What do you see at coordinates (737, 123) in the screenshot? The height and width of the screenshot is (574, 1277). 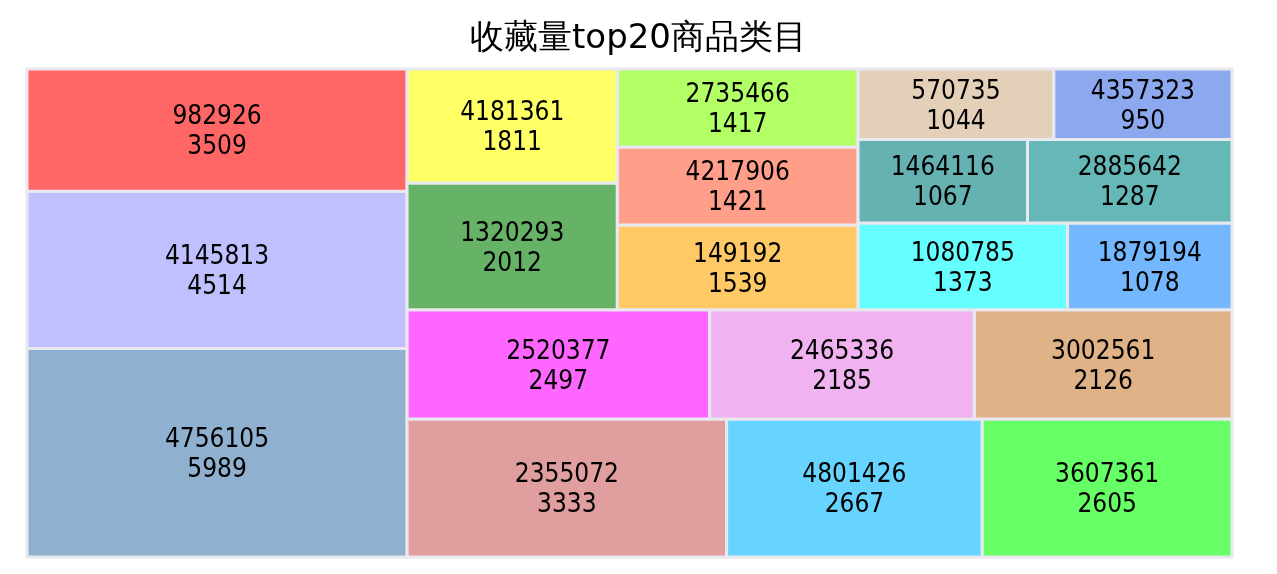 I see `data-label: 1417` at bounding box center [737, 123].